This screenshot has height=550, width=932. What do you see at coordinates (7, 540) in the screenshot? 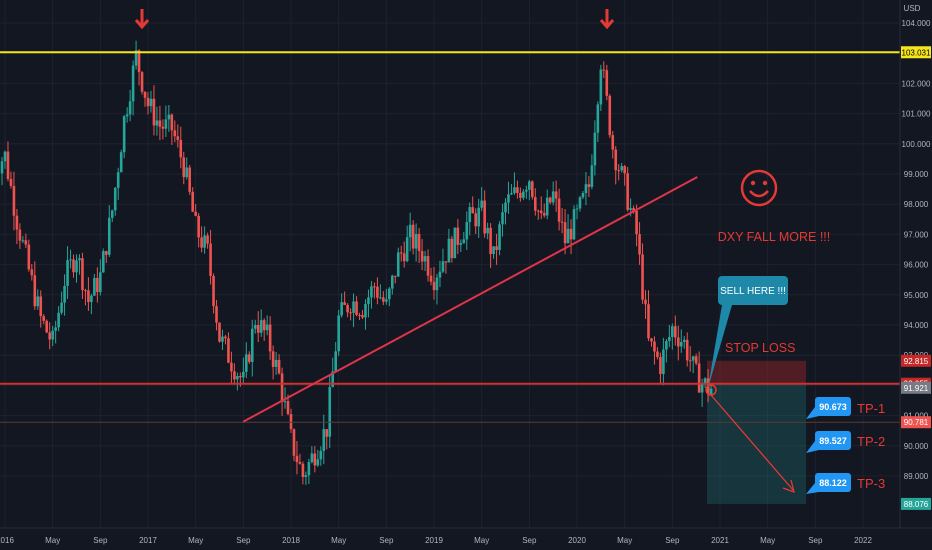
I see `x-tick-label: 2016` at bounding box center [7, 540].